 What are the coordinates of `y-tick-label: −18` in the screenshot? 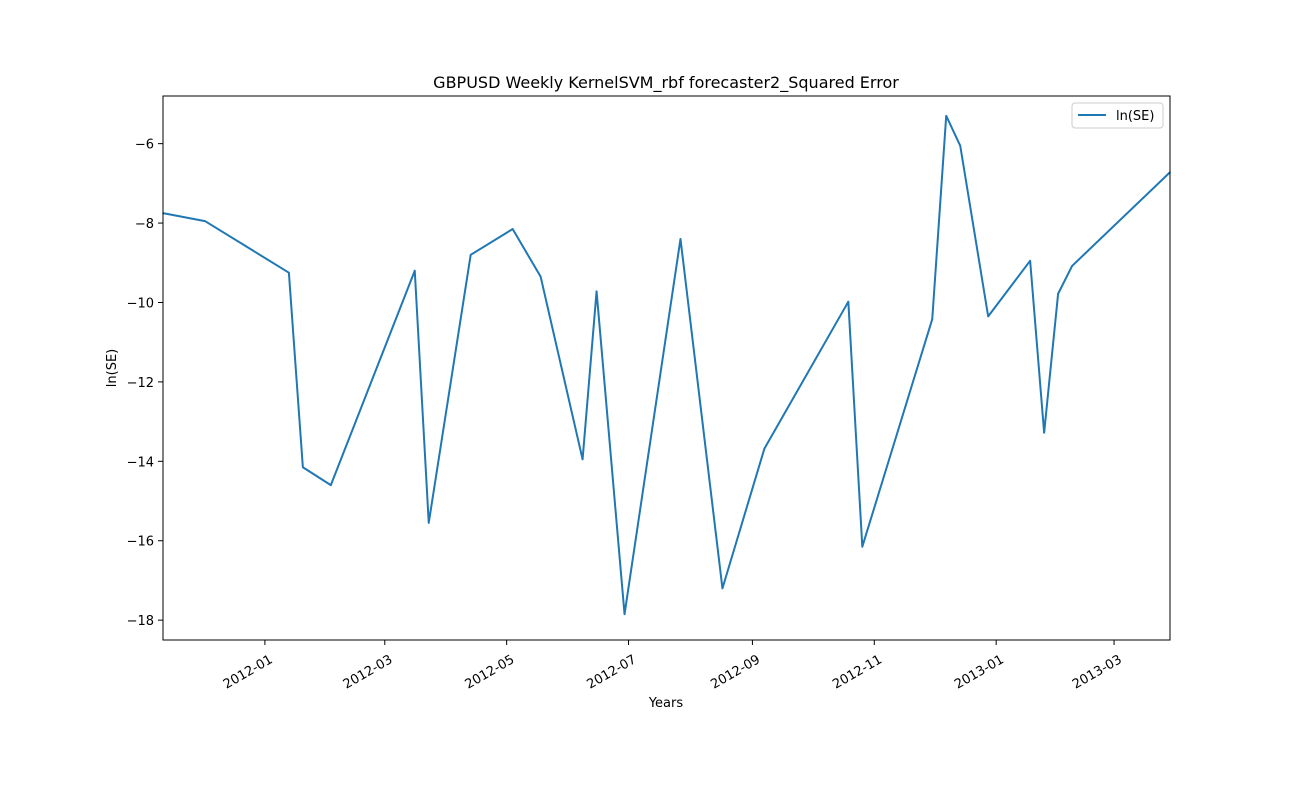 It's located at (140, 621).